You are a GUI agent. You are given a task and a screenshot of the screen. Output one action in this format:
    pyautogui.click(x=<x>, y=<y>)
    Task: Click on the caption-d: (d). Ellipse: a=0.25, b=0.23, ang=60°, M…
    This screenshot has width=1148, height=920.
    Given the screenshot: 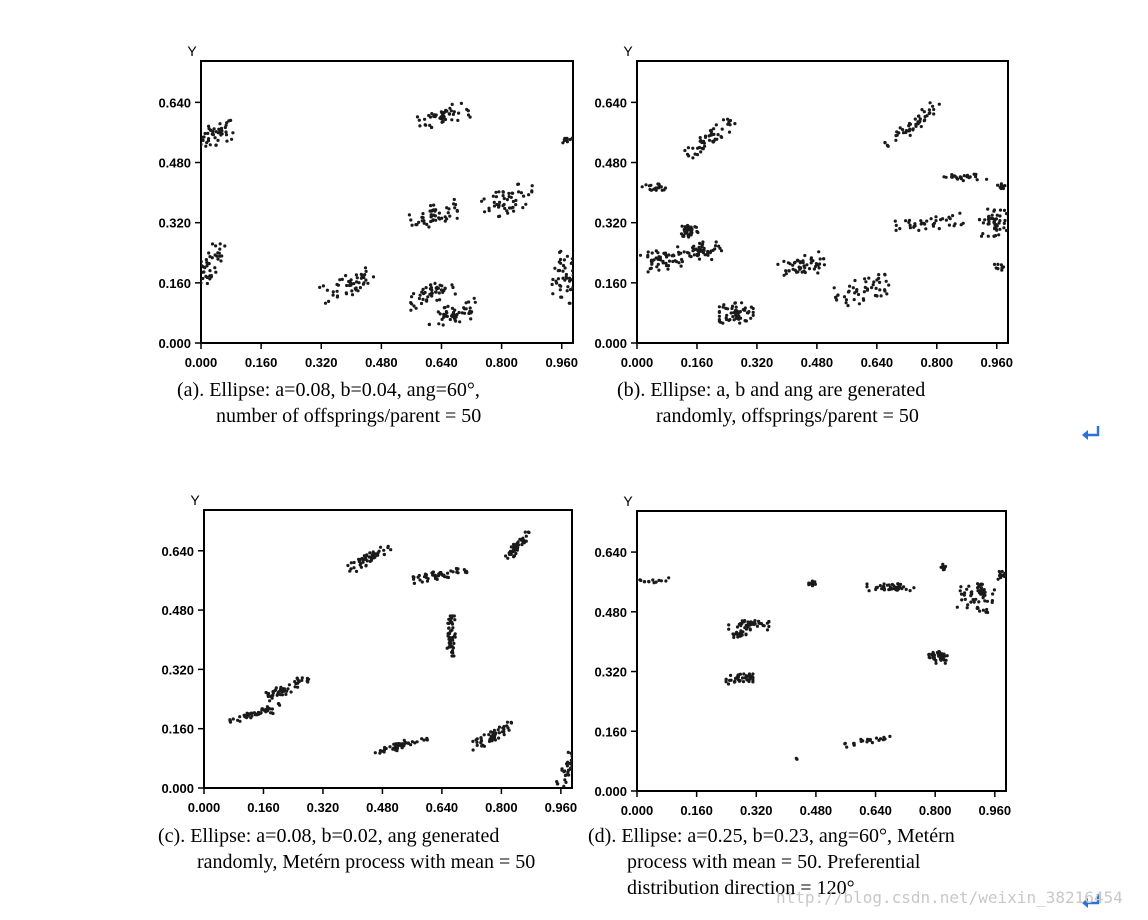 What is the action you would take?
    pyautogui.click(x=771, y=862)
    